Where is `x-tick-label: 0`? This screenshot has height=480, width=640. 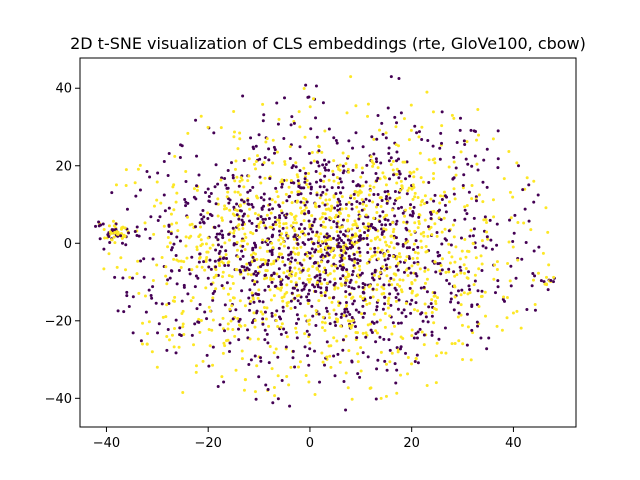 x-tick-label: 0 is located at coordinates (310, 443).